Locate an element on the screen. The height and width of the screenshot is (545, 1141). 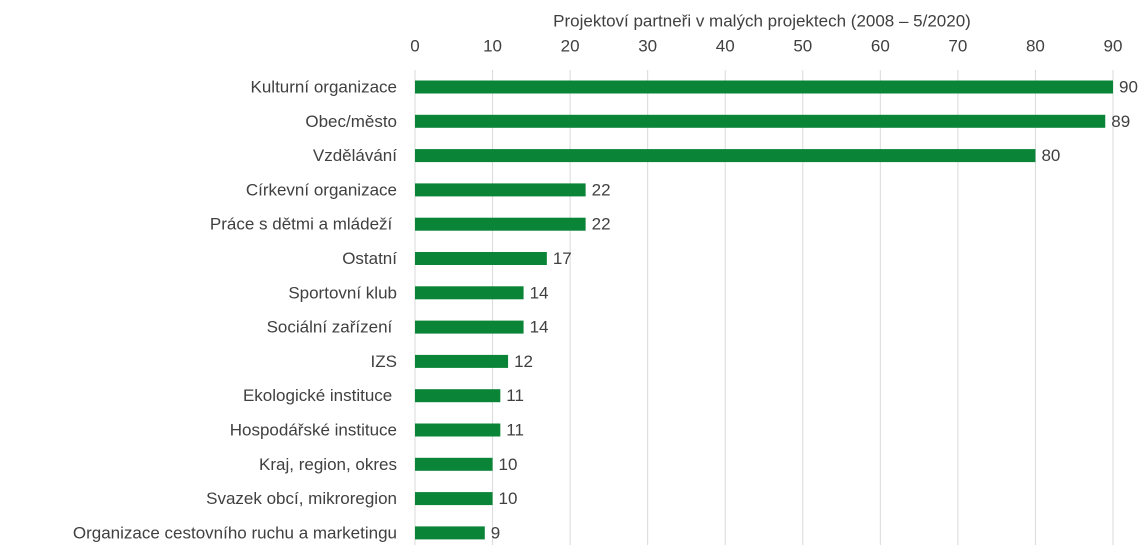
x-tick-label: 90 is located at coordinates (1113, 45).